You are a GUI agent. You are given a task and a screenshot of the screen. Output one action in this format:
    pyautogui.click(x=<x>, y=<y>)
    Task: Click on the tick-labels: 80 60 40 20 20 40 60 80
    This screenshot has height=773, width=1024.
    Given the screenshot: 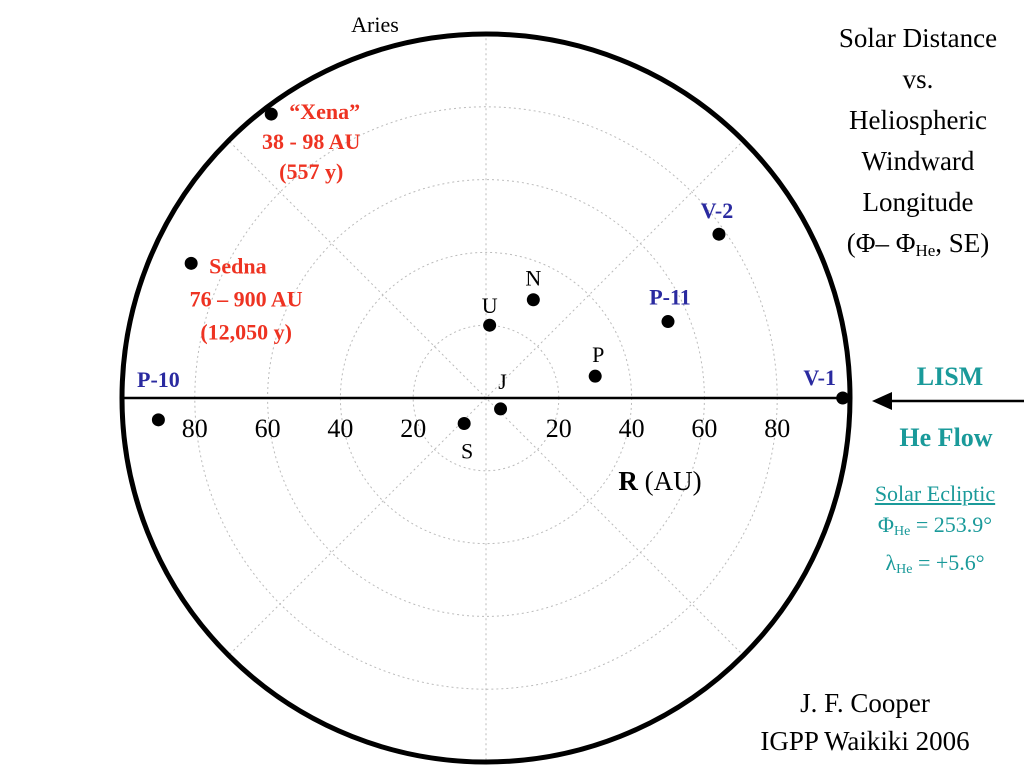 What is the action you would take?
    pyautogui.click(x=486, y=428)
    